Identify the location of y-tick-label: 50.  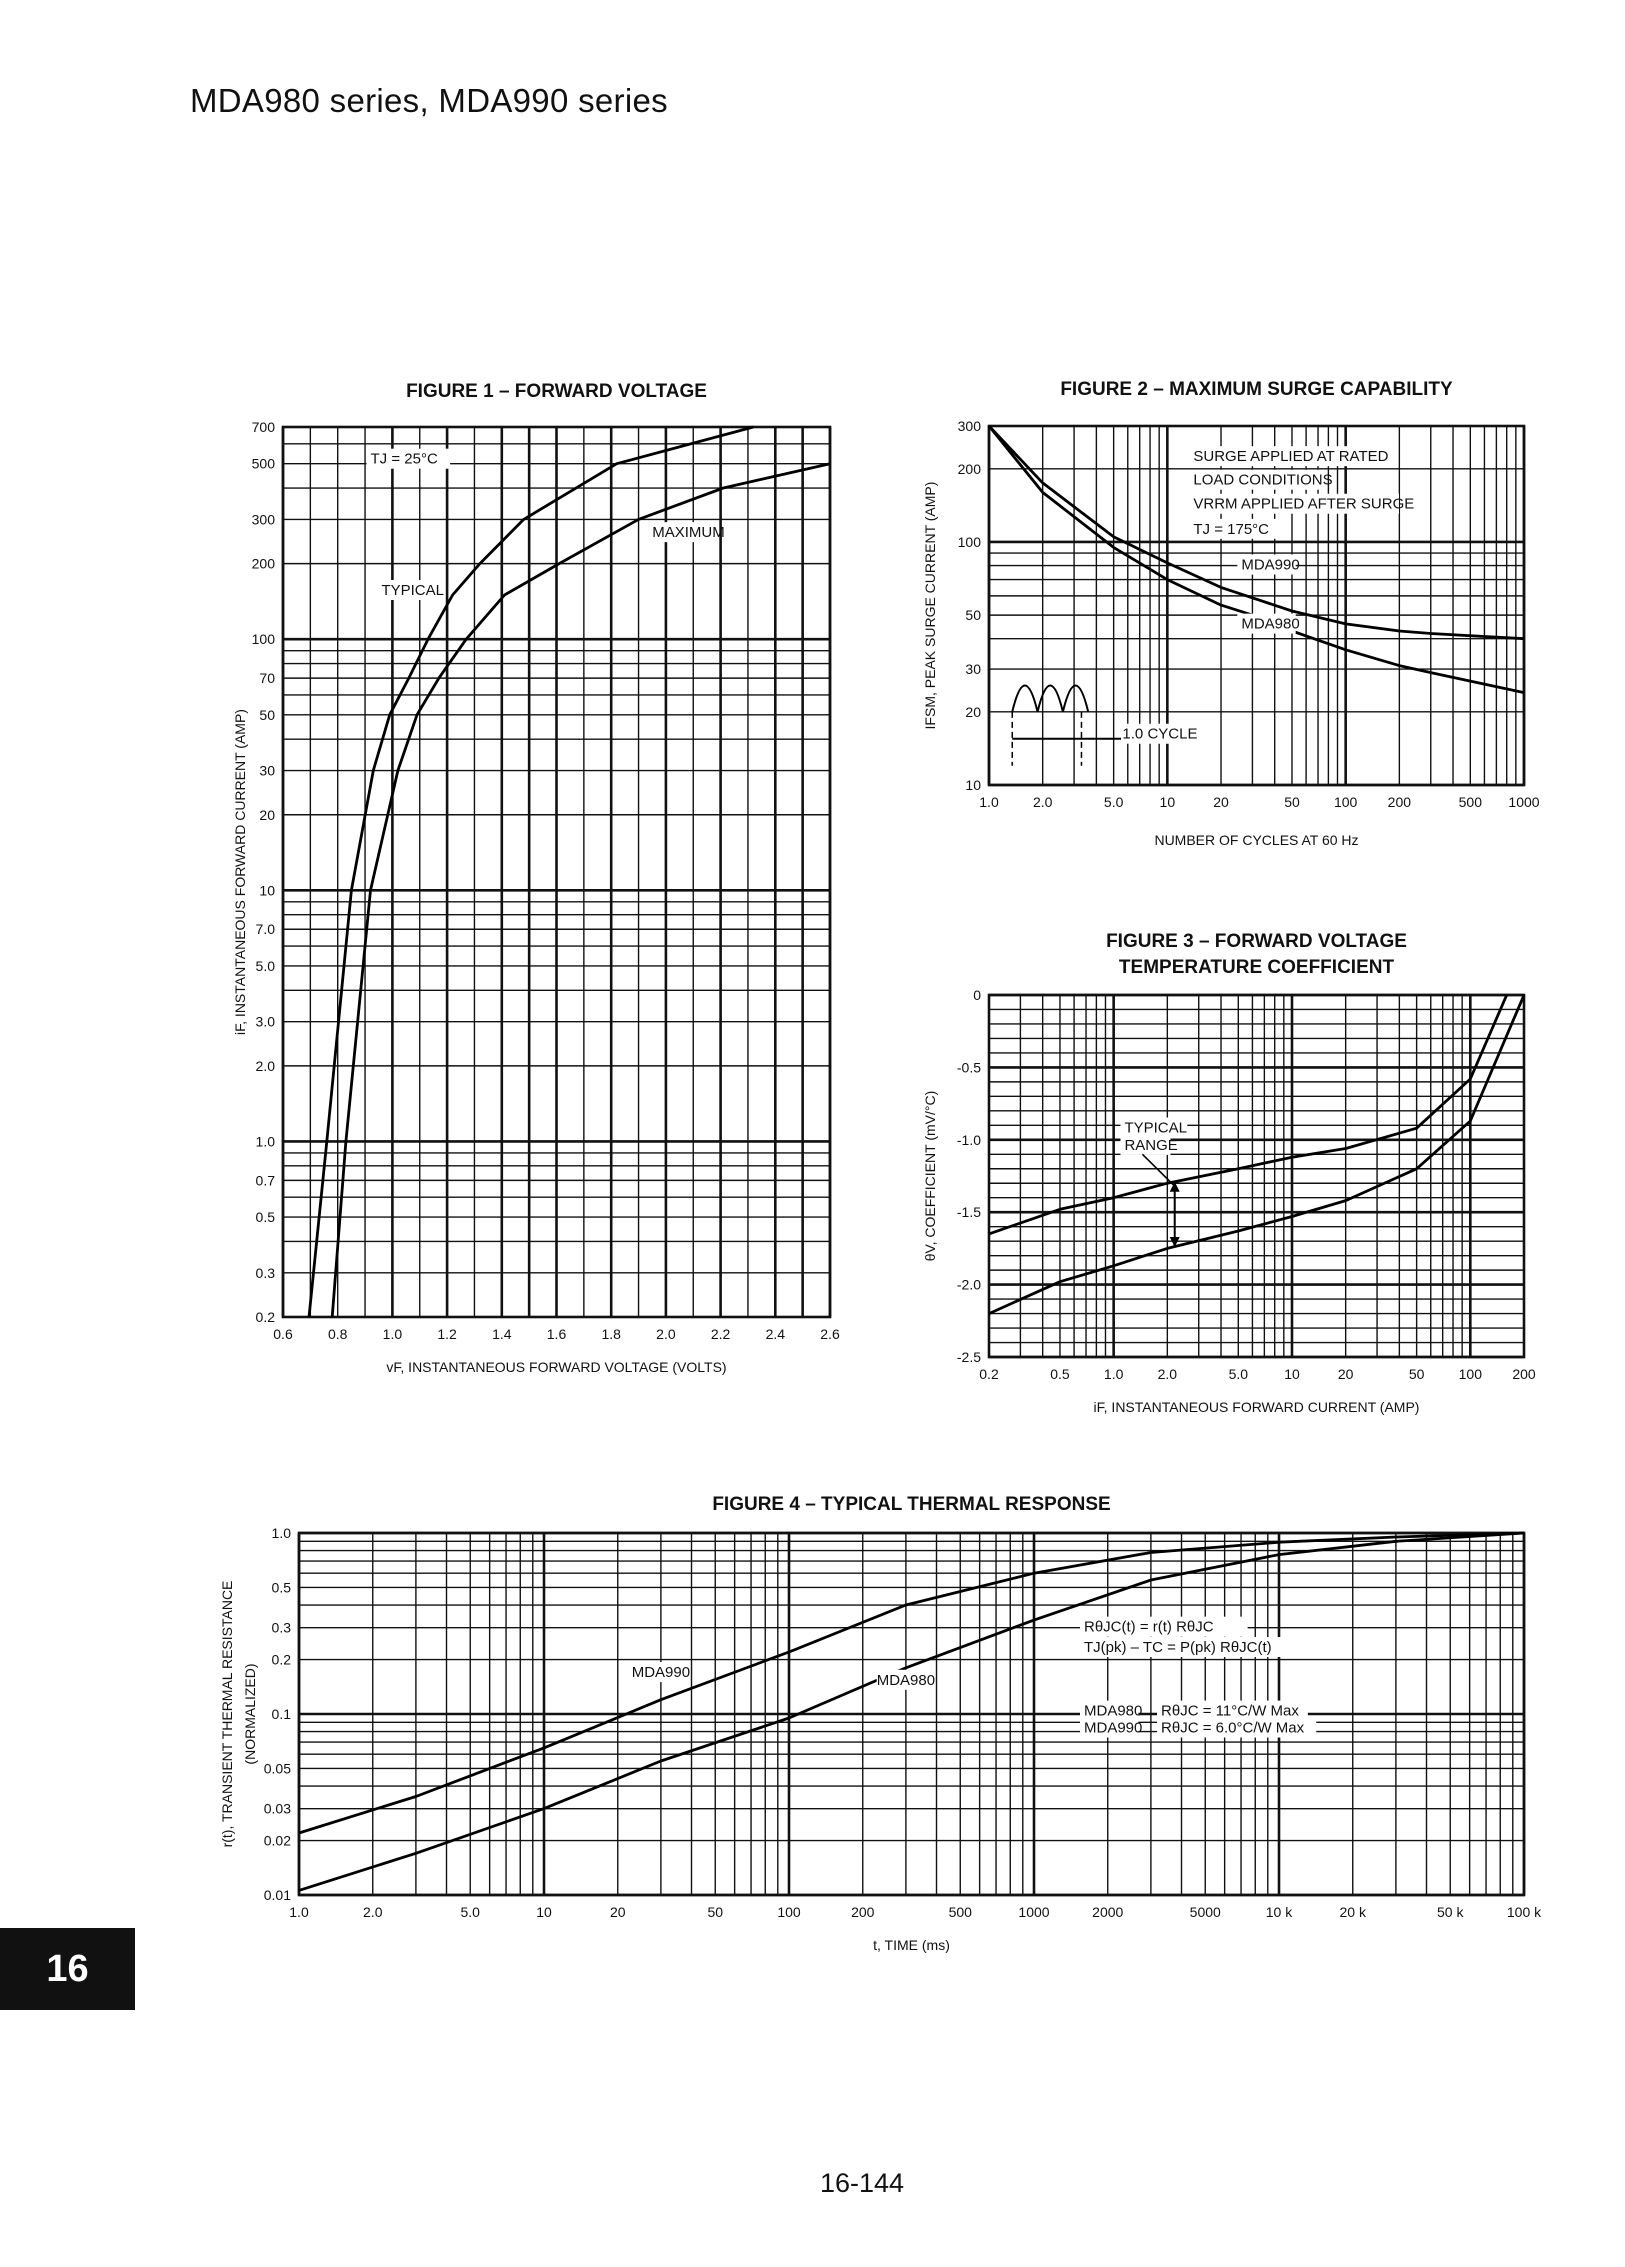
(267, 715).